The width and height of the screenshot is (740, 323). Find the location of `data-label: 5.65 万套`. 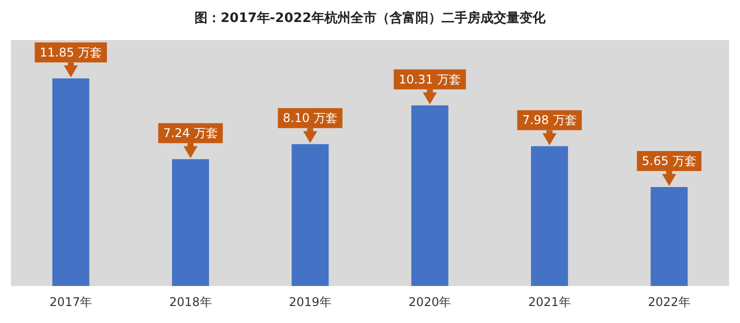

data-label: 5.65 万套 is located at coordinates (669, 161).